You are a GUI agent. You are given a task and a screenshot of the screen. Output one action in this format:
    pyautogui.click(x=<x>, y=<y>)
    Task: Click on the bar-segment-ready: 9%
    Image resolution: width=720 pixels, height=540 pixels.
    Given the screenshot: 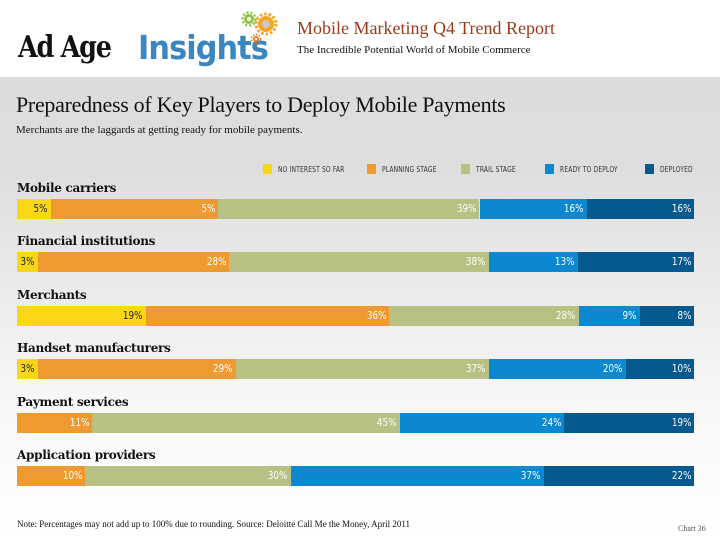 What is the action you would take?
    pyautogui.click(x=609, y=315)
    